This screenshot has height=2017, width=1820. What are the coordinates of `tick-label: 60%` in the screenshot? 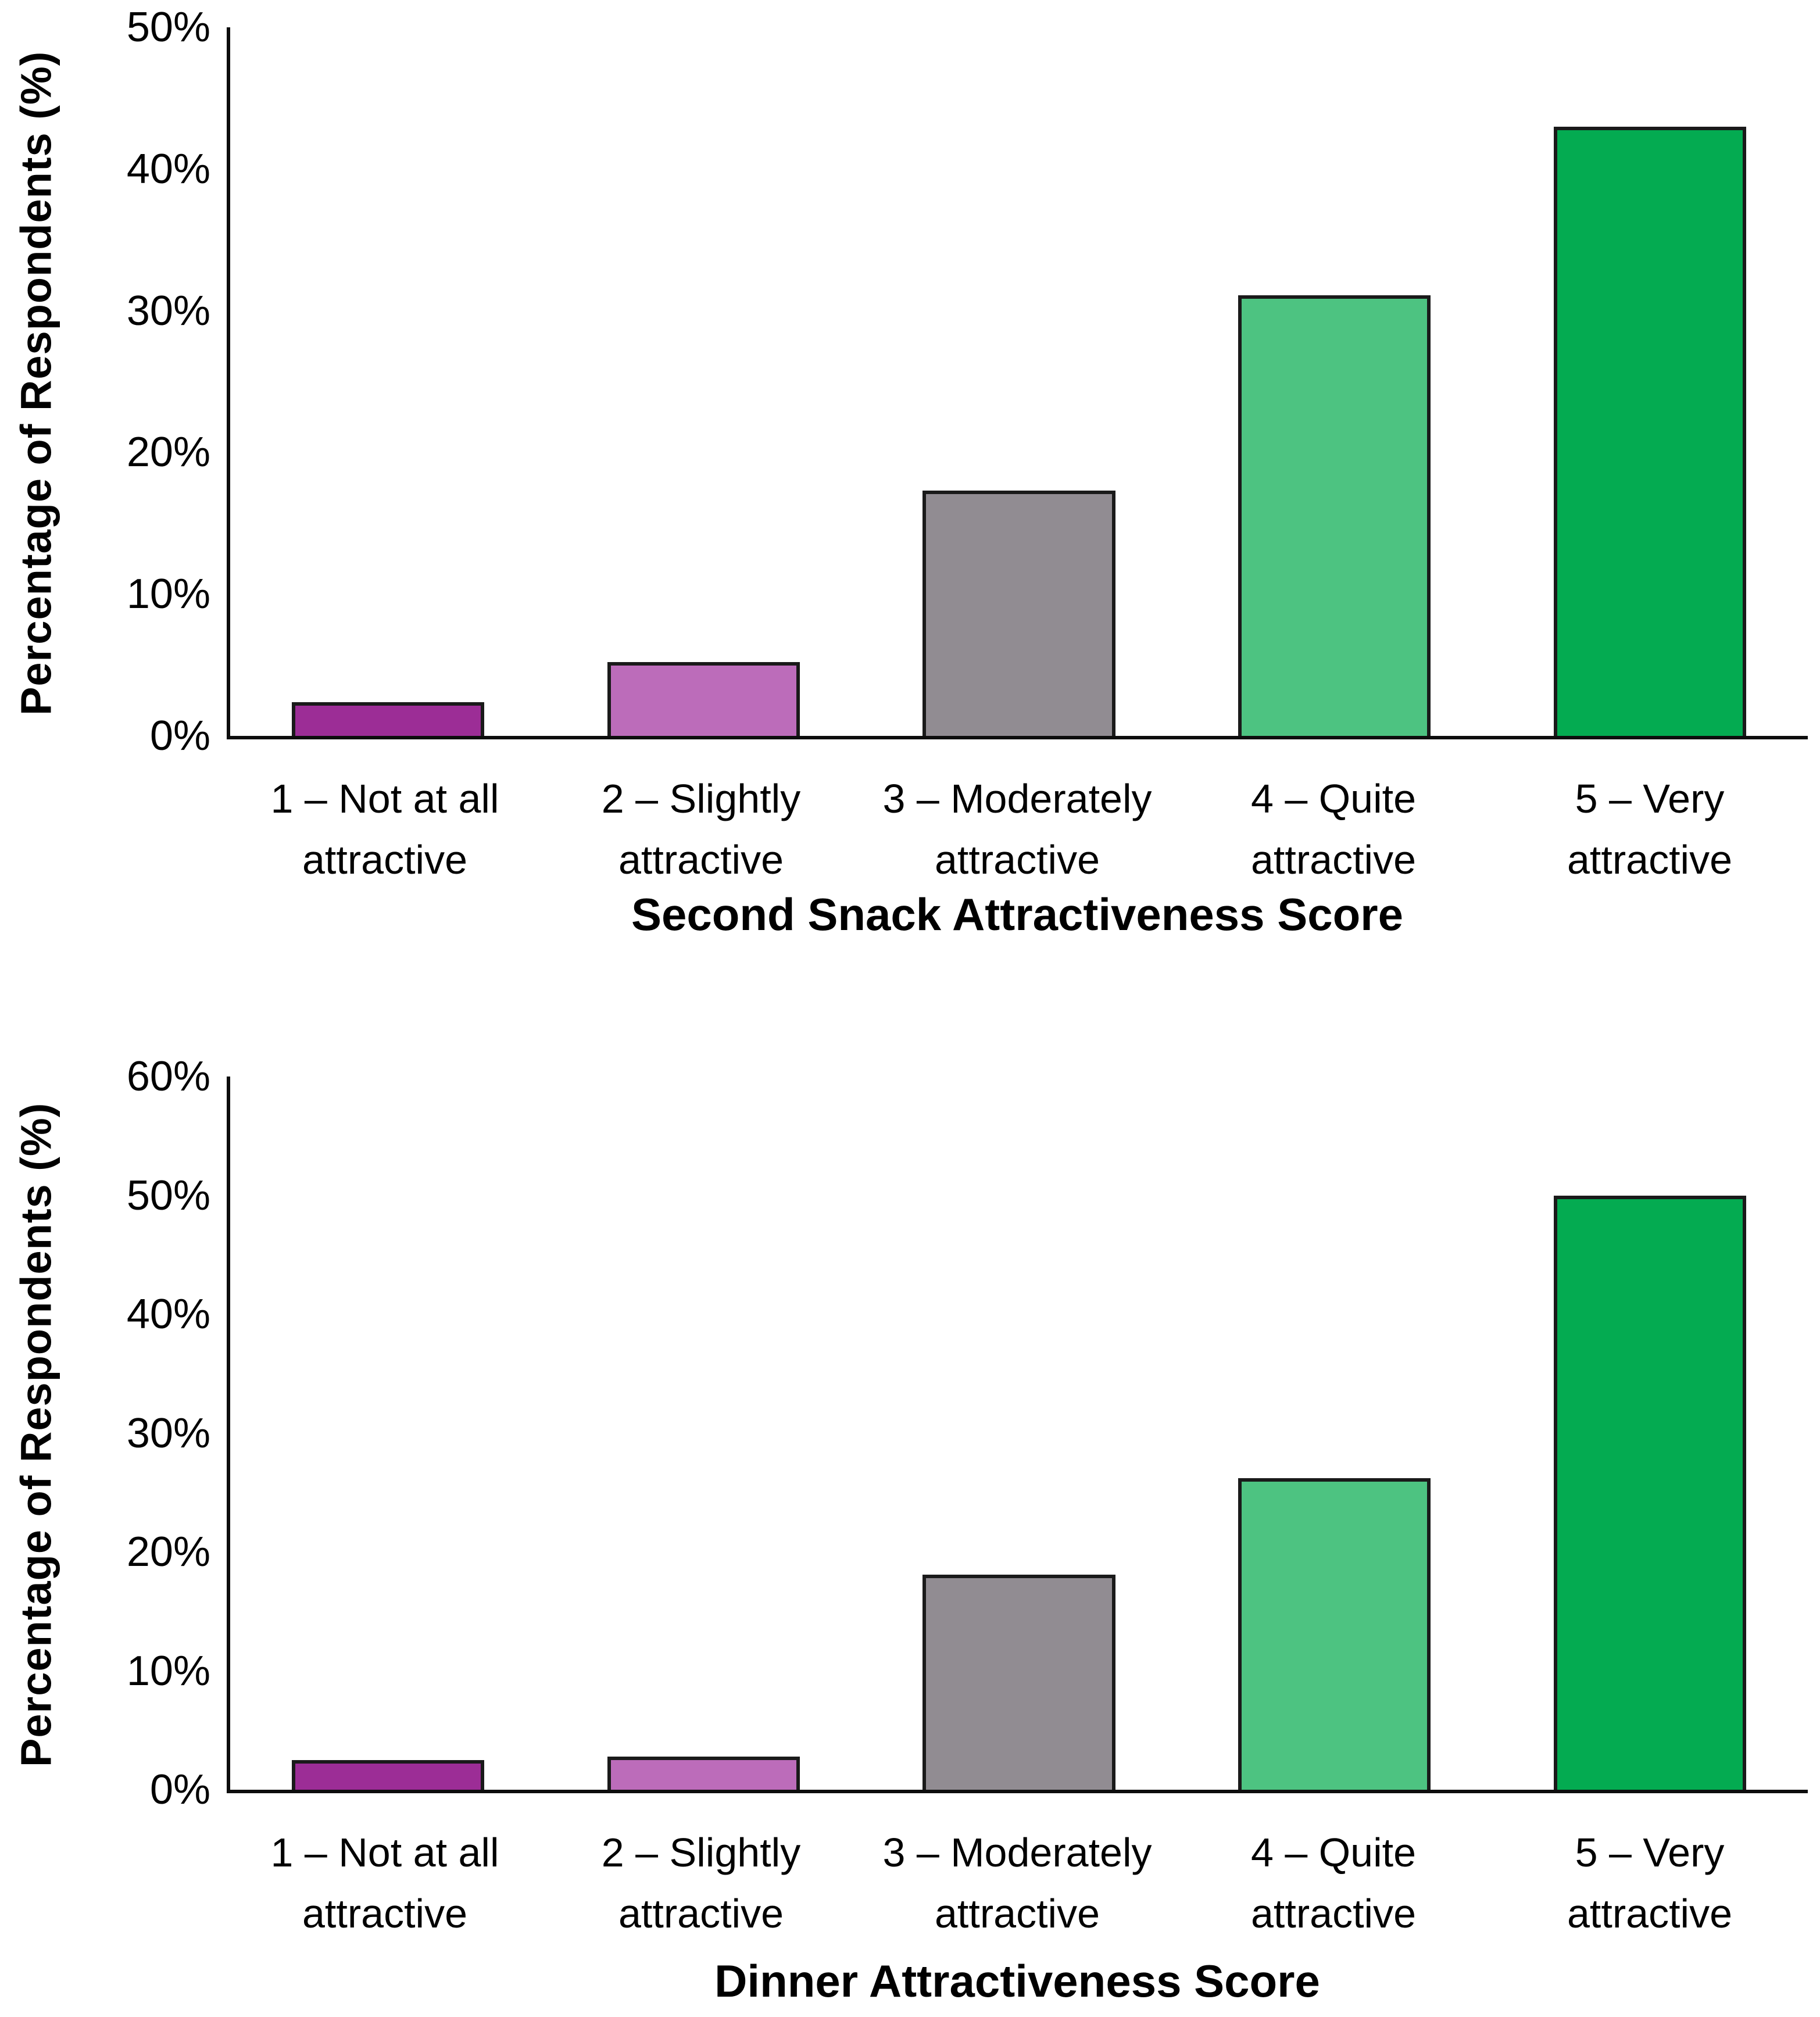 It's located at (168, 1076).